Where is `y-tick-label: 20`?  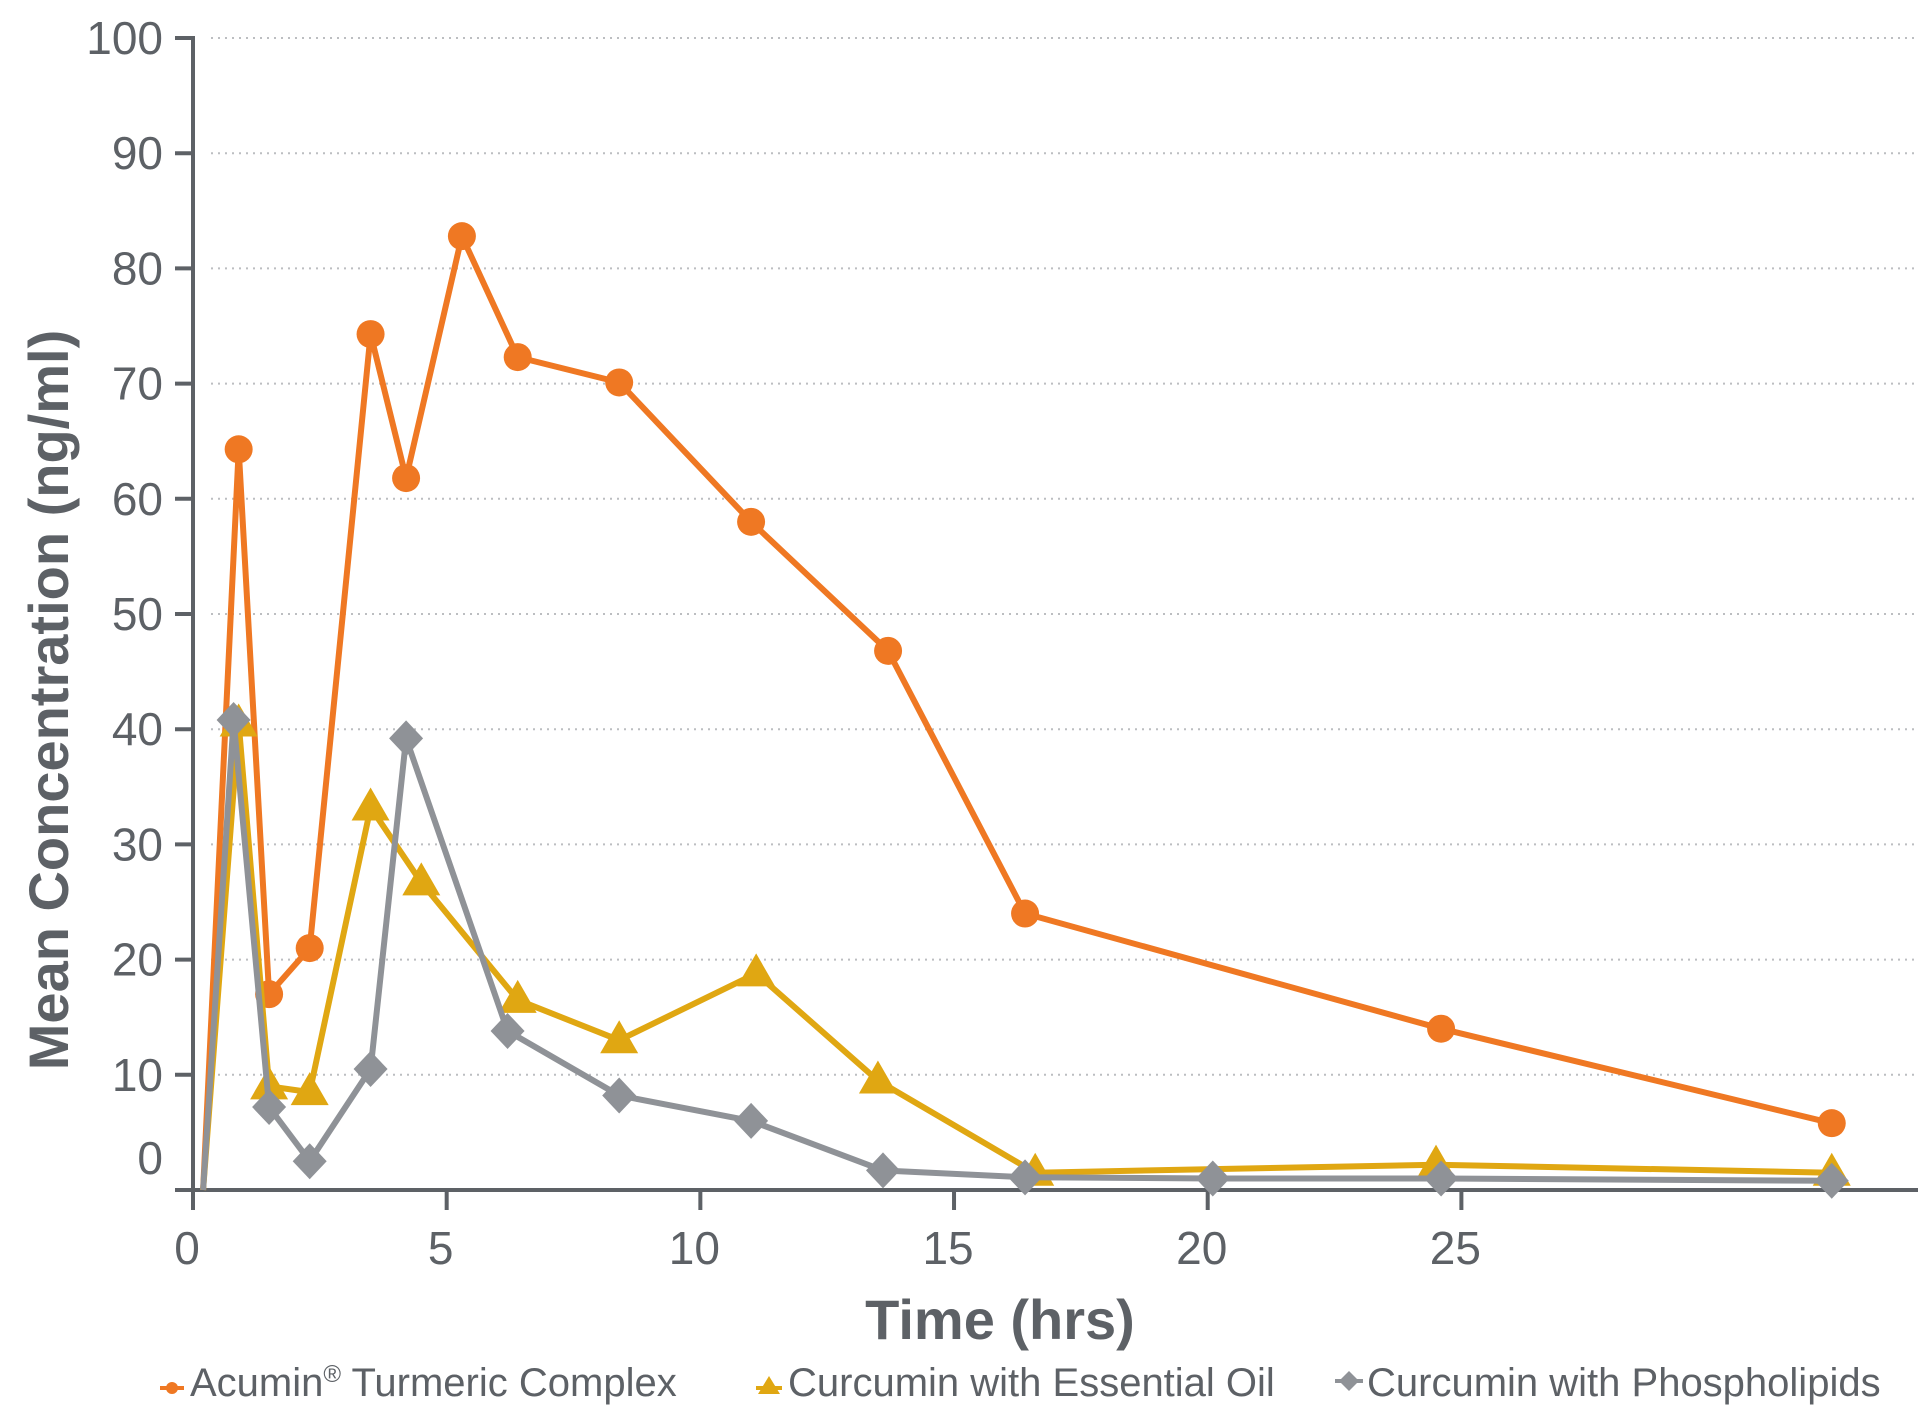 y-tick-label: 20 is located at coordinates (137, 960).